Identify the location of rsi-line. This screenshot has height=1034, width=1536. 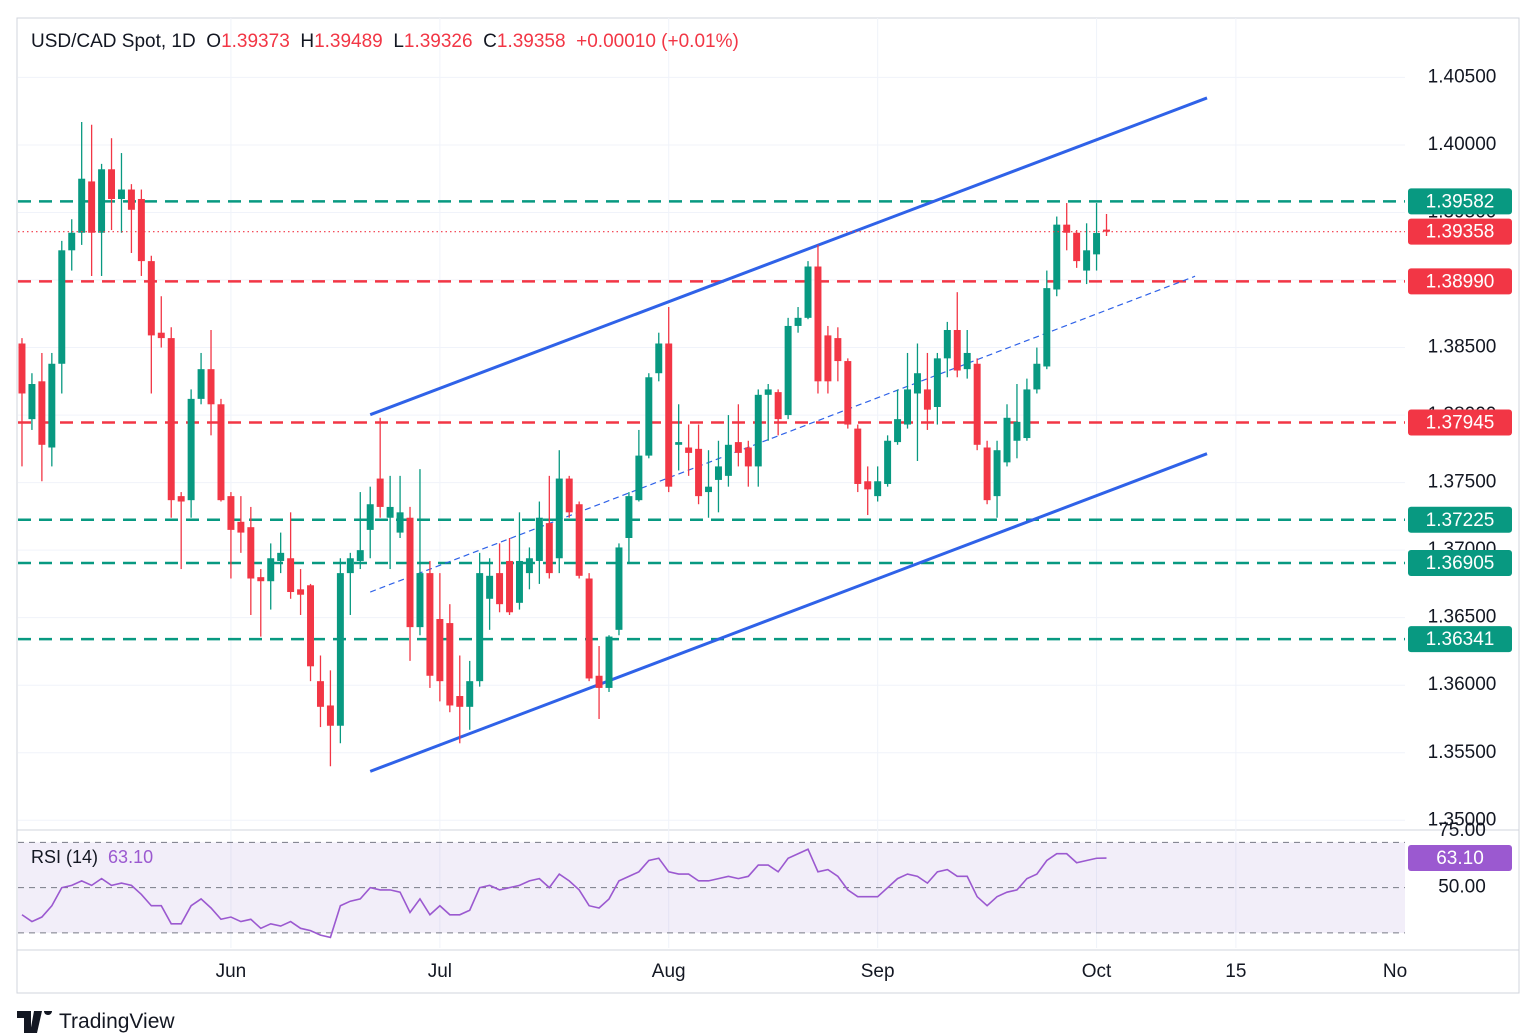
(564, 893).